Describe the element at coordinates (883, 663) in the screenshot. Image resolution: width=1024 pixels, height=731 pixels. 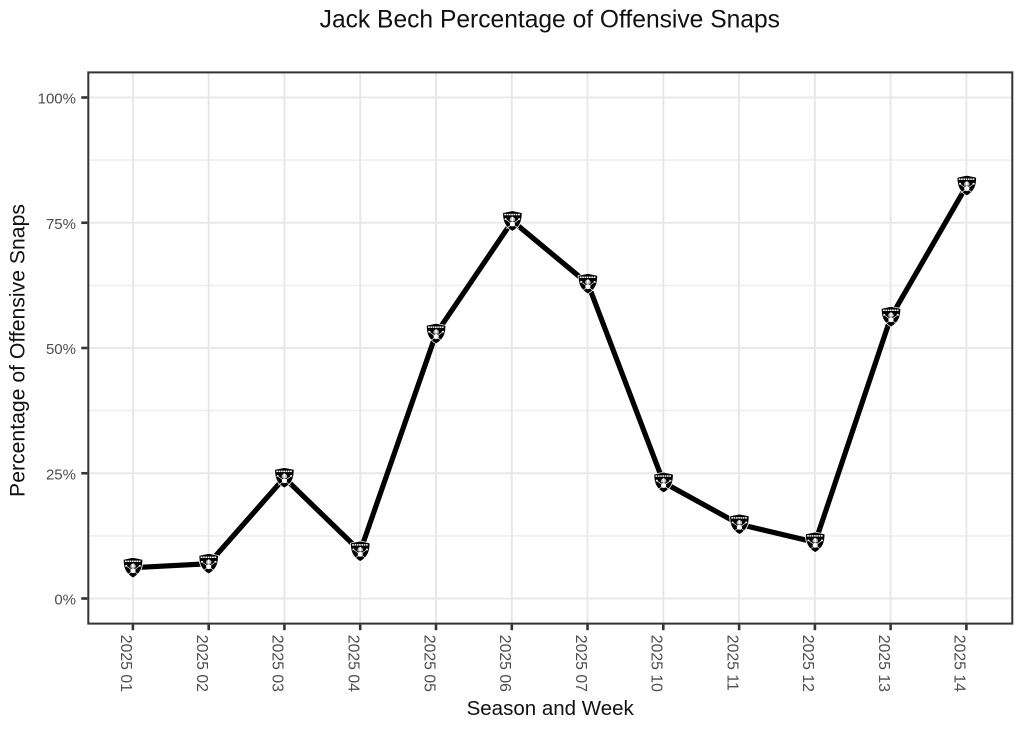
I see `svg-text: 2025 13` at that location.